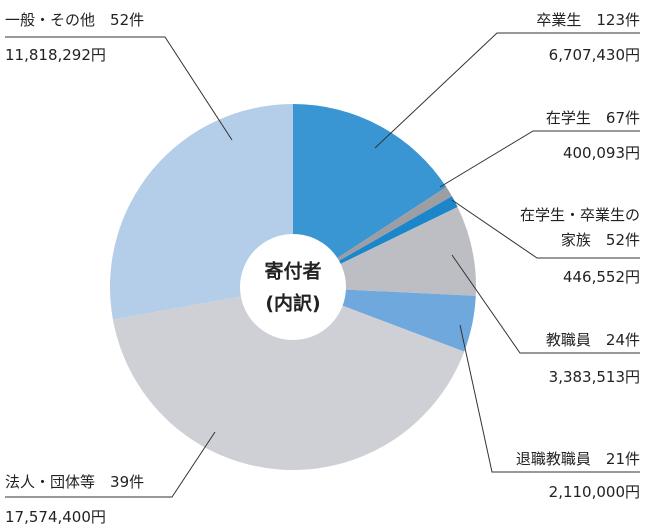 The width and height of the screenshot is (645, 527). Describe the element at coordinates (594, 377) in the screenshot. I see `value-label: 3,383,513円` at that location.